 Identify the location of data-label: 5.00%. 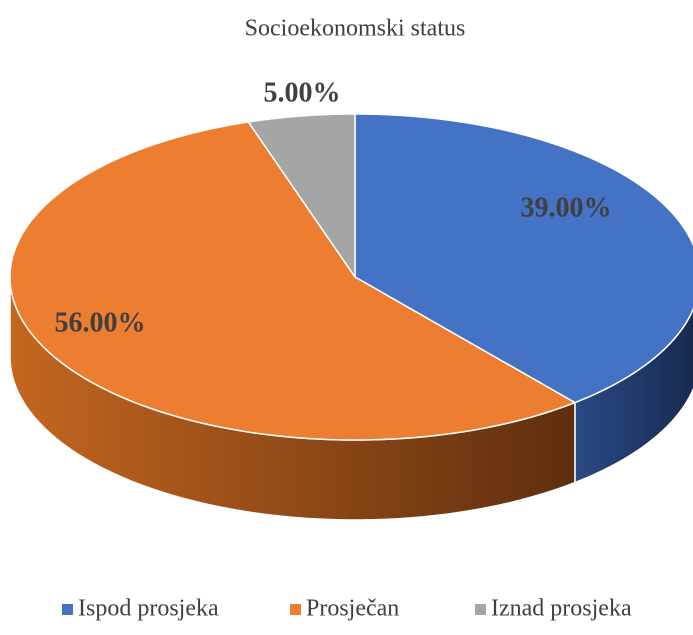
(302, 92).